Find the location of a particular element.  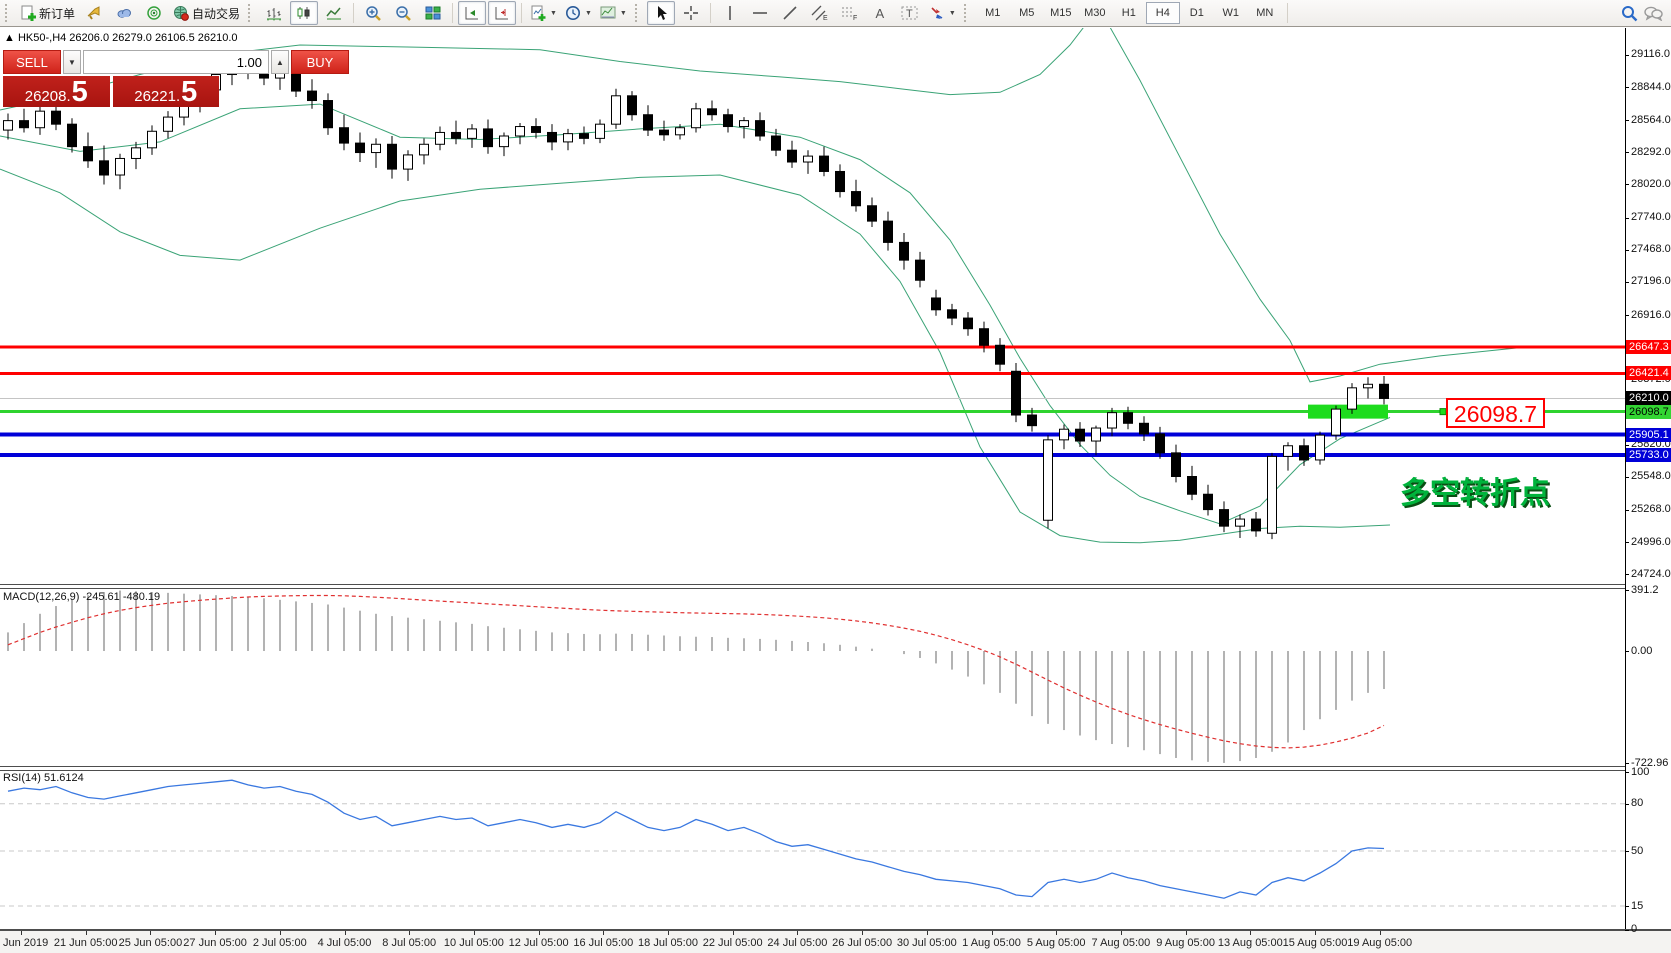

auto-scroll-button is located at coordinates (472, 13).